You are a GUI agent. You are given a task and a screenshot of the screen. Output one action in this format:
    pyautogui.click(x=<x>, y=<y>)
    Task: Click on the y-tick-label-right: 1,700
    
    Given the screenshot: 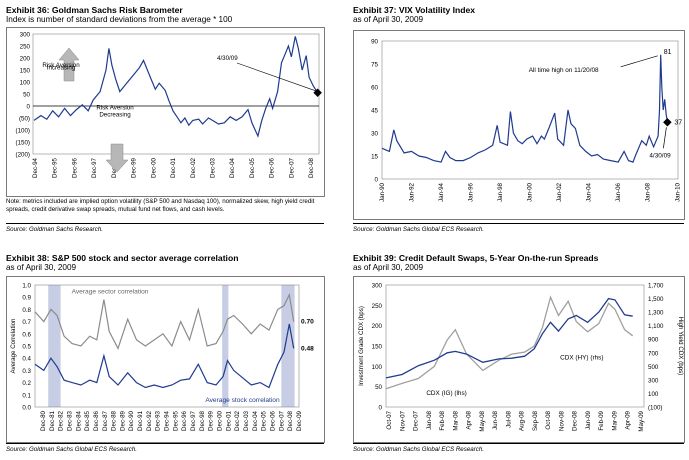 What is the action you would take?
    pyautogui.click(x=656, y=286)
    